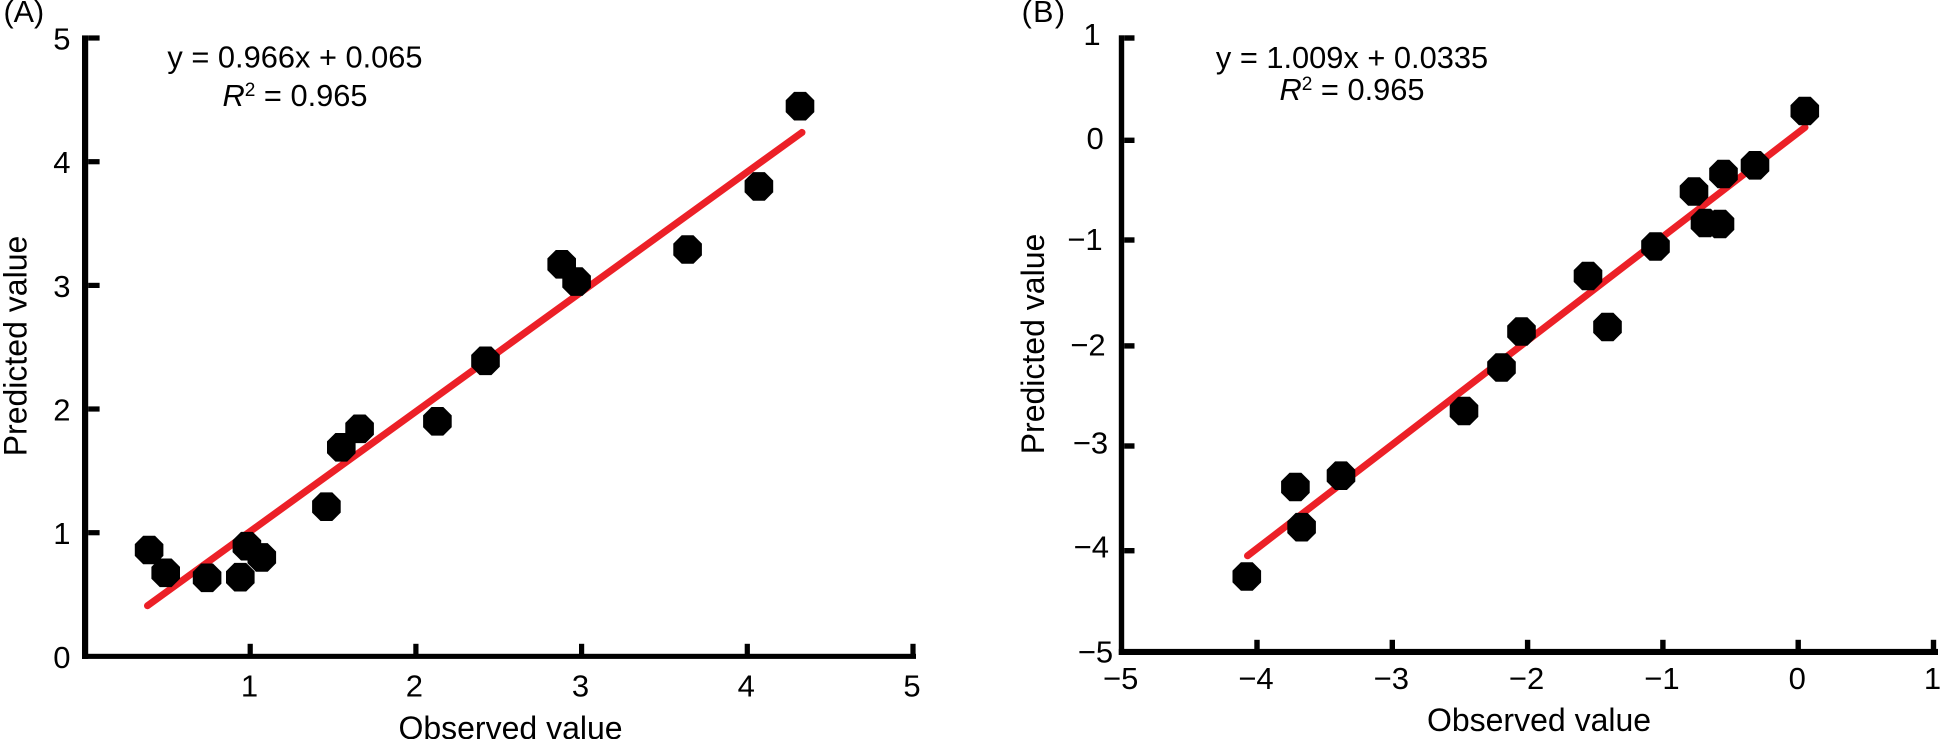 This screenshot has height=739, width=1941. What do you see at coordinates (1044, 14) in the screenshot?
I see `svg-text: (B)` at bounding box center [1044, 14].